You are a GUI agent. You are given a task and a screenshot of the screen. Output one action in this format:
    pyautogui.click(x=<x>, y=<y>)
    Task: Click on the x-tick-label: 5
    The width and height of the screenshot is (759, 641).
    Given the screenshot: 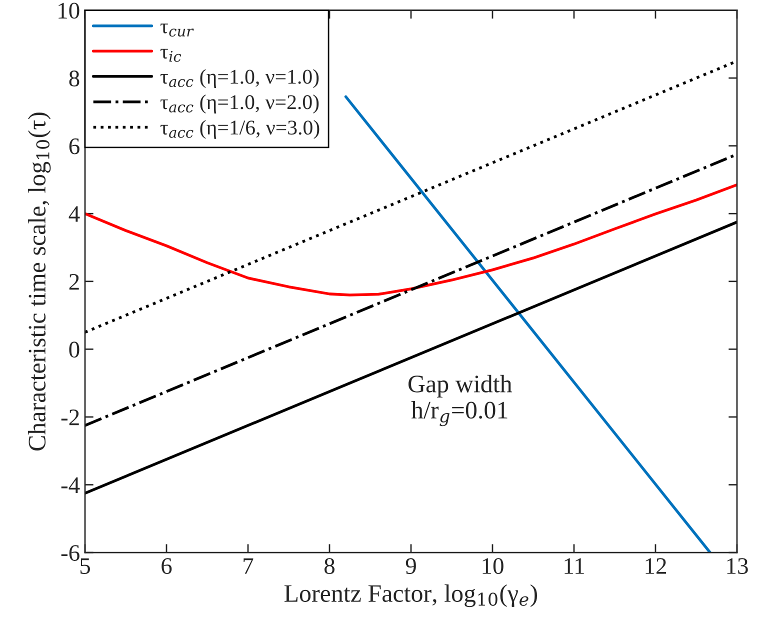 What is the action you would take?
    pyautogui.click(x=85, y=566)
    